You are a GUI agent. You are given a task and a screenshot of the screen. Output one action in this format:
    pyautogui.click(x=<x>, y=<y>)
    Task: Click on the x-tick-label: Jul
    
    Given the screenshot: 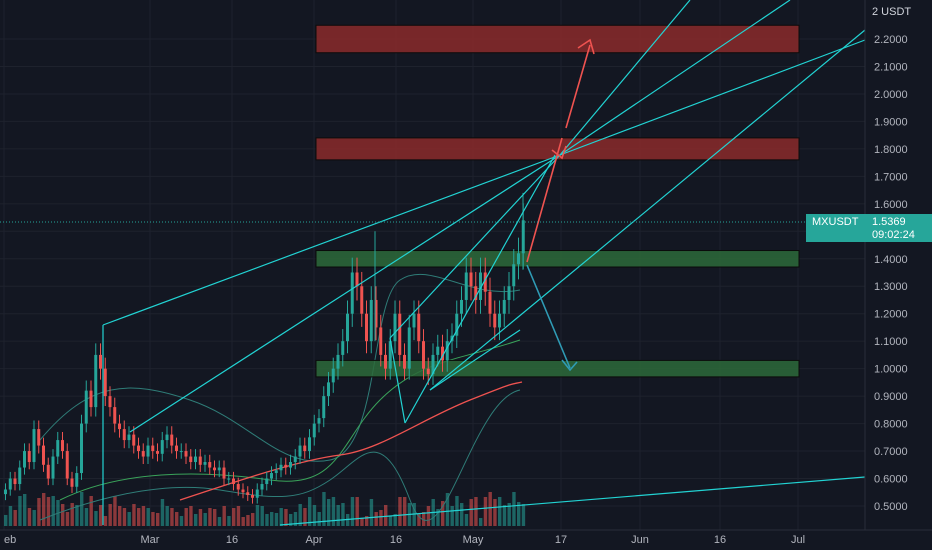 What is the action you would take?
    pyautogui.click(x=798, y=540)
    